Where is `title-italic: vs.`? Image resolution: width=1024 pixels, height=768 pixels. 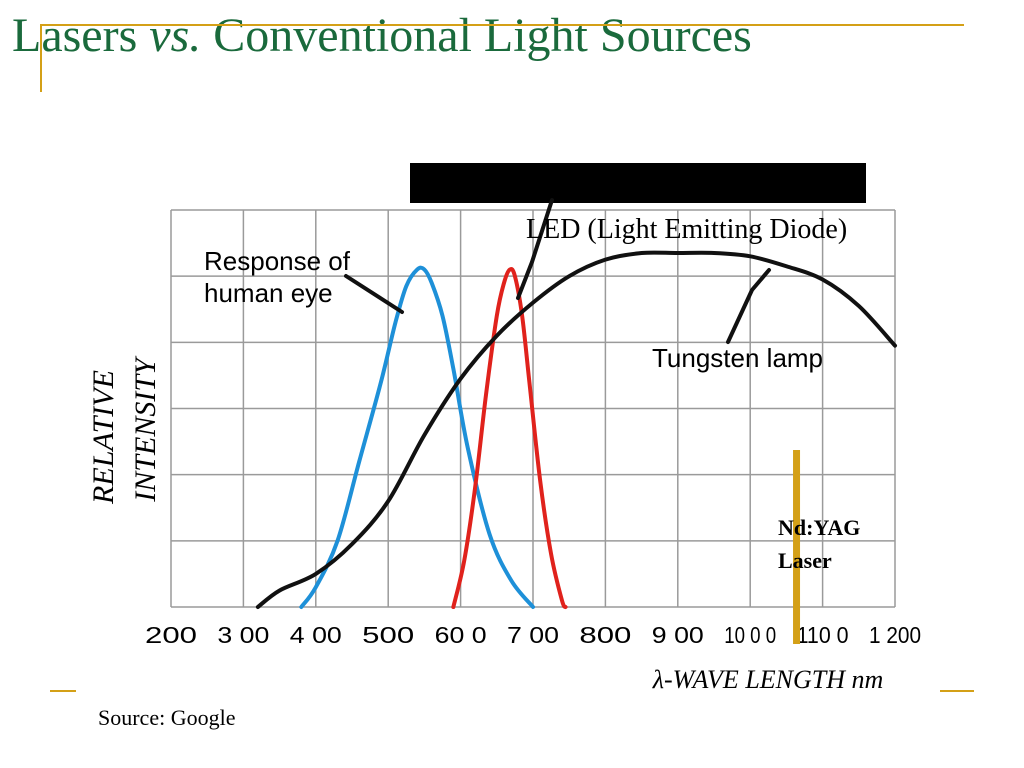
title-italic: vs. is located at coordinates (175, 35).